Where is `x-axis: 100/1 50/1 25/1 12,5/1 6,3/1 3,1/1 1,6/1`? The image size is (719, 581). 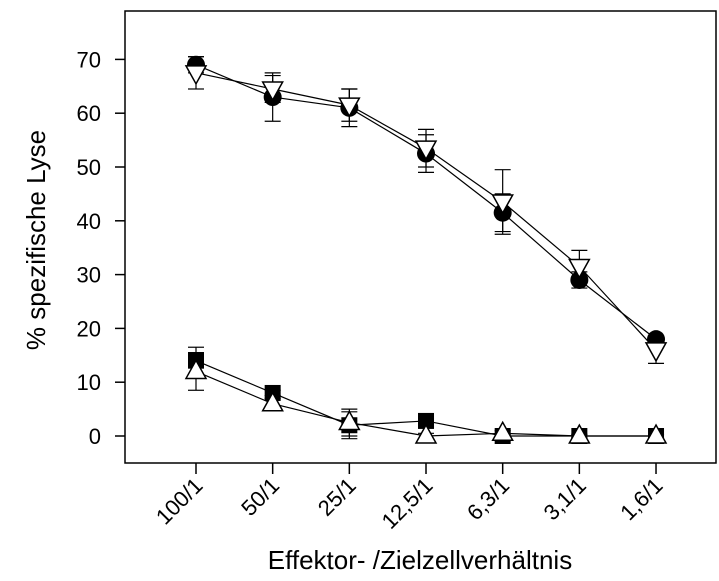
x-axis: 100/1 50/1 25/1 12,5/1 6,3/1 3,1/1 1,6/1 is located at coordinates (409, 498).